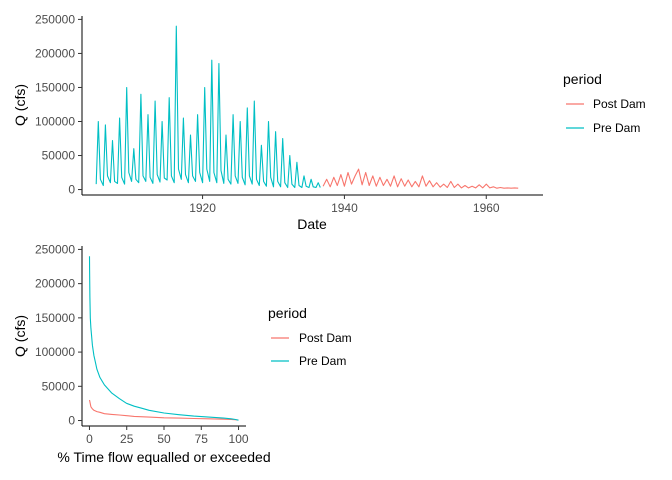 This screenshot has height=480, width=672. Describe the element at coordinates (312, 224) in the screenshot. I see `time-series-x-axis-title: Date` at that location.